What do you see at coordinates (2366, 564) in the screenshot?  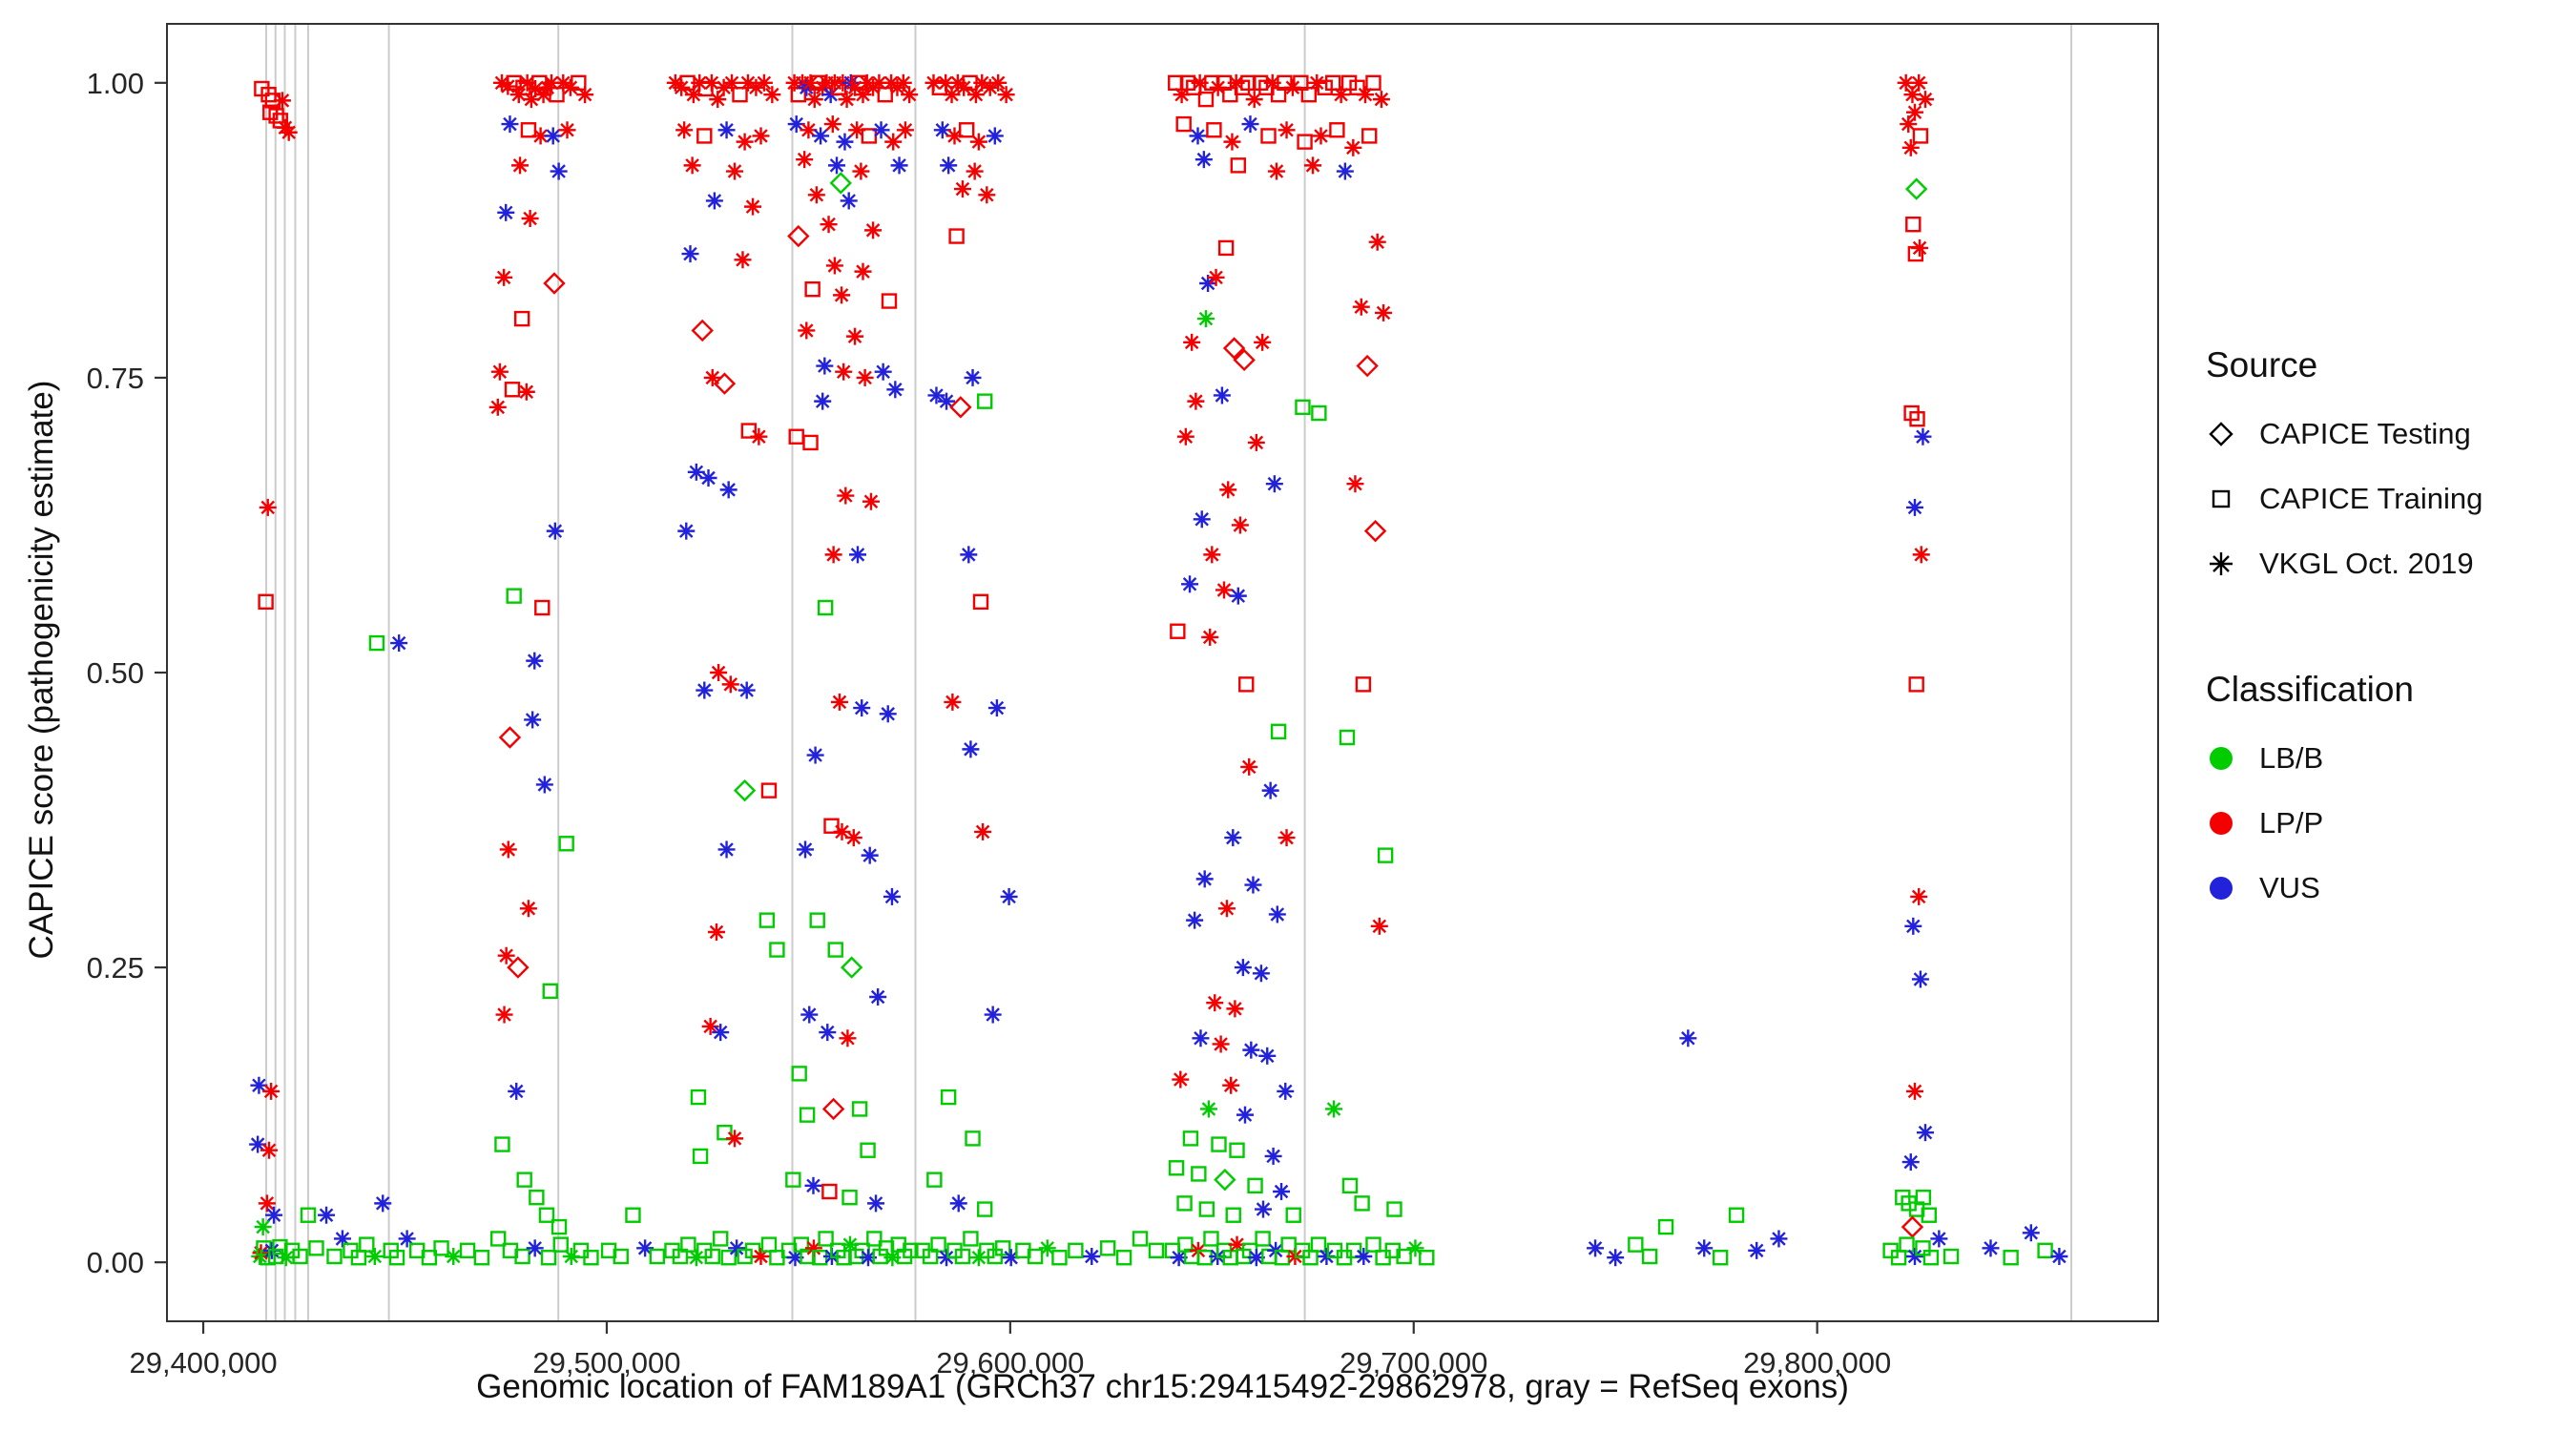 I see `legend-label-vkgl: VKGL Oct. 2019` at bounding box center [2366, 564].